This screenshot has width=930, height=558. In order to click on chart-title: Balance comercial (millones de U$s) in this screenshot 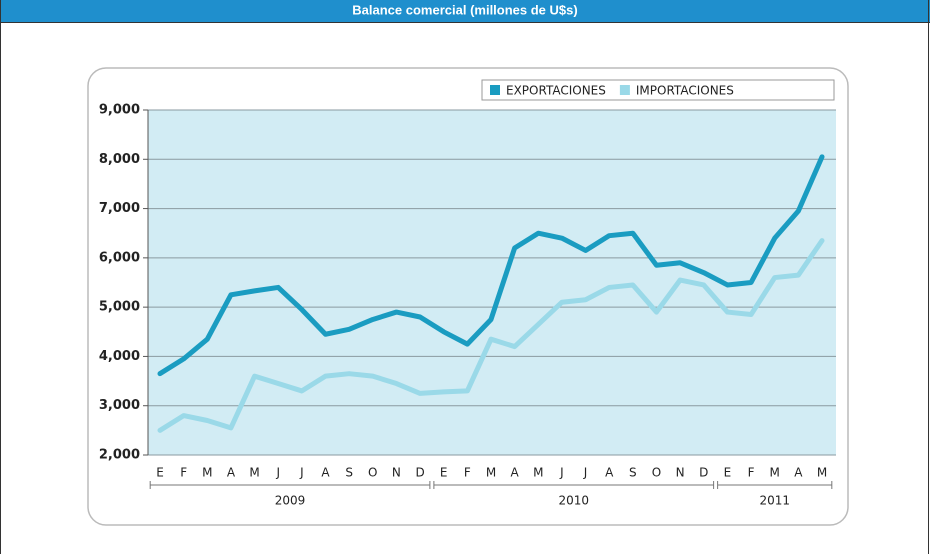, I will do `click(464, 9)`.